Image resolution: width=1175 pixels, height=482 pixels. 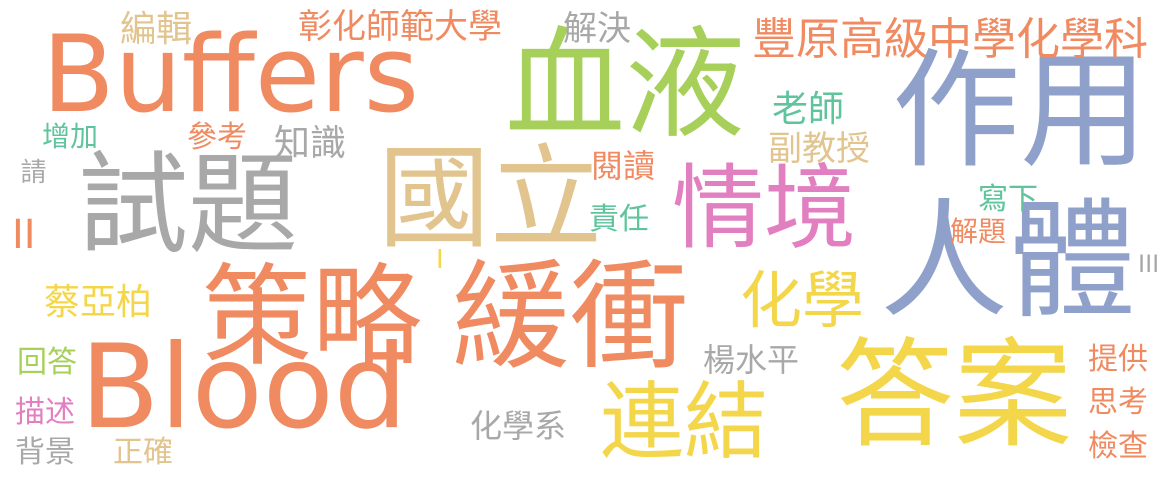 What do you see at coordinates (217, 137) in the screenshot?
I see `word-cankao: 參考` at bounding box center [217, 137].